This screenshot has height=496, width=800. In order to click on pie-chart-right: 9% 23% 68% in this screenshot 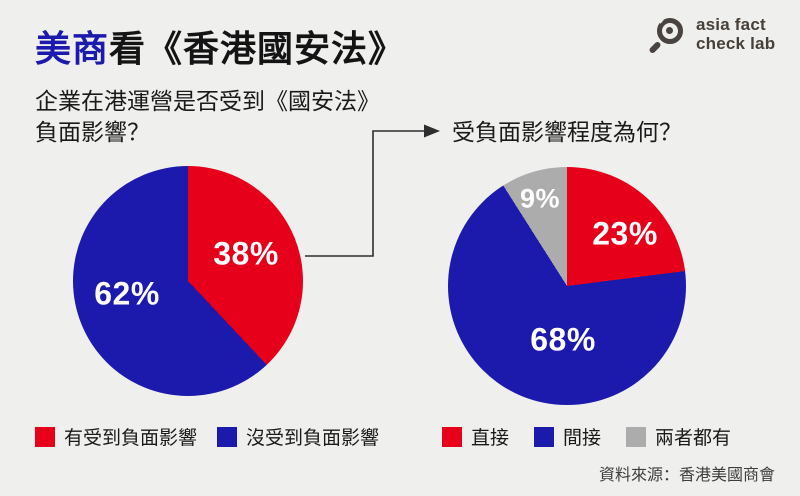, I will do `click(567, 286)`.